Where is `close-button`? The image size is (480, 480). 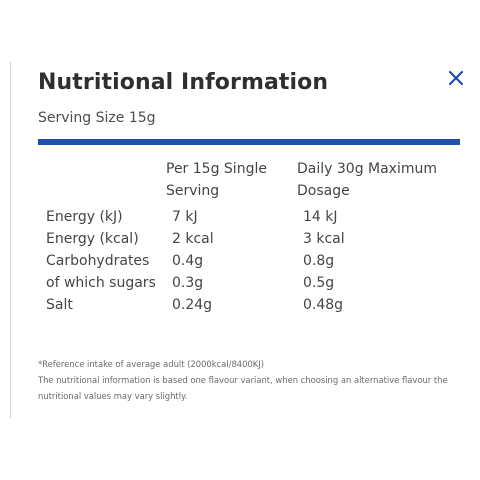
close-button is located at coordinates (456, 78).